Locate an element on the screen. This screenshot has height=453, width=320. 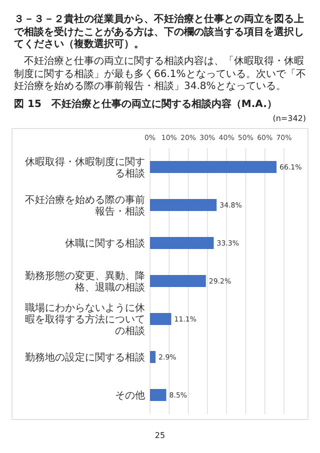
text: ３－３－２貴社の従業員から、不妊治療と仕事との両立を図る上で相談を受けたことがある方は、下の欄の該当する項目を選択してください（複数選択可）。 is located at coordinates (159, 33).